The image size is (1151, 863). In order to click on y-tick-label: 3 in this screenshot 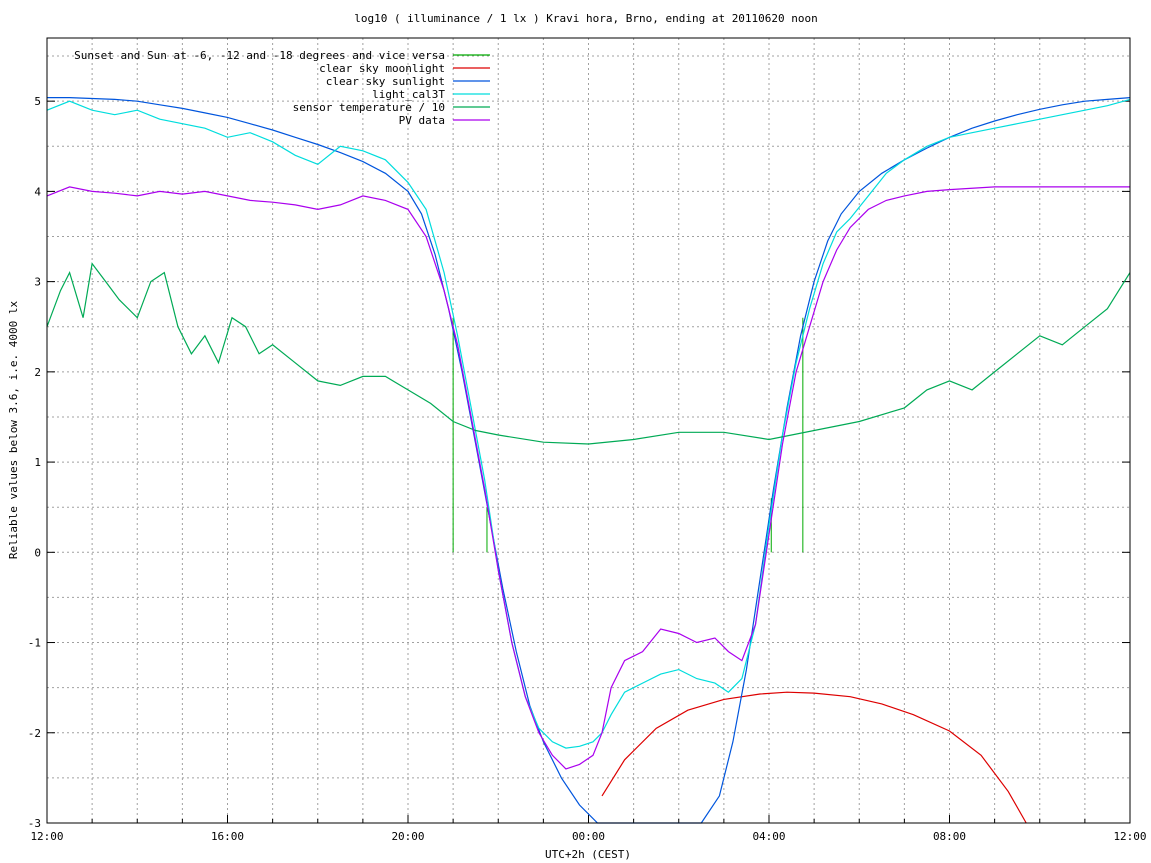, I will do `click(37, 282)`.